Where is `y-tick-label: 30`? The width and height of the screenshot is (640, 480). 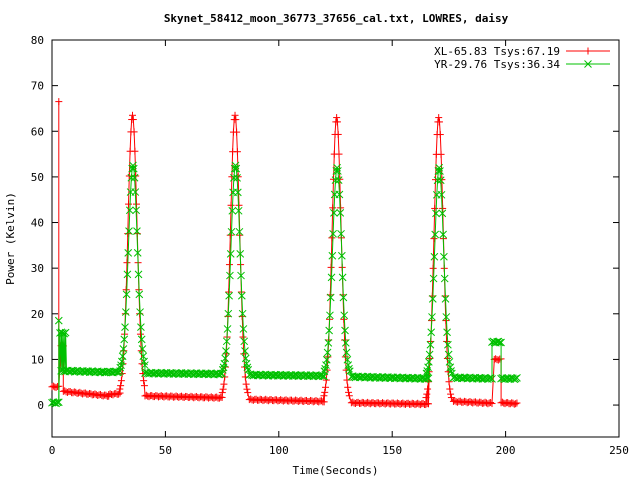 y-tick-label: 30 is located at coordinates (37, 268).